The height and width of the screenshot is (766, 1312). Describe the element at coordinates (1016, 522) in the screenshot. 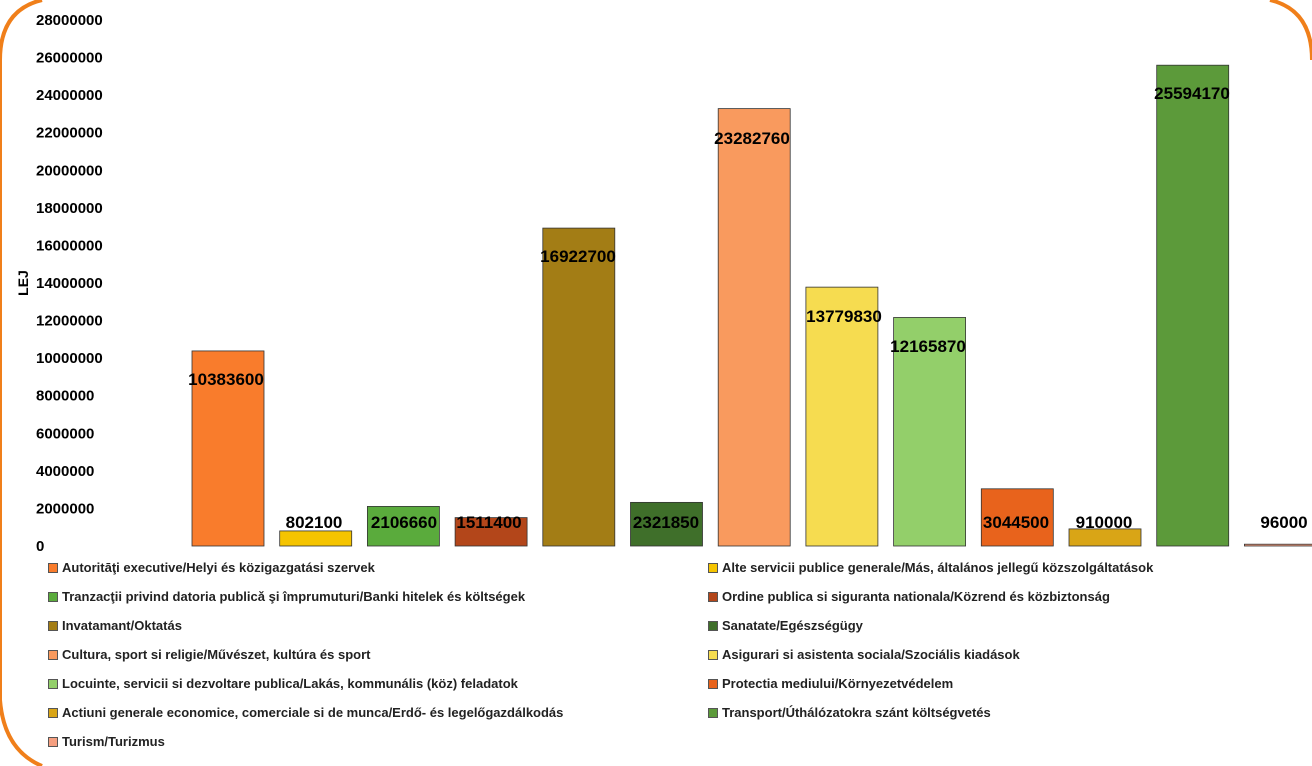

I see `data-label-10: 3044500` at that location.